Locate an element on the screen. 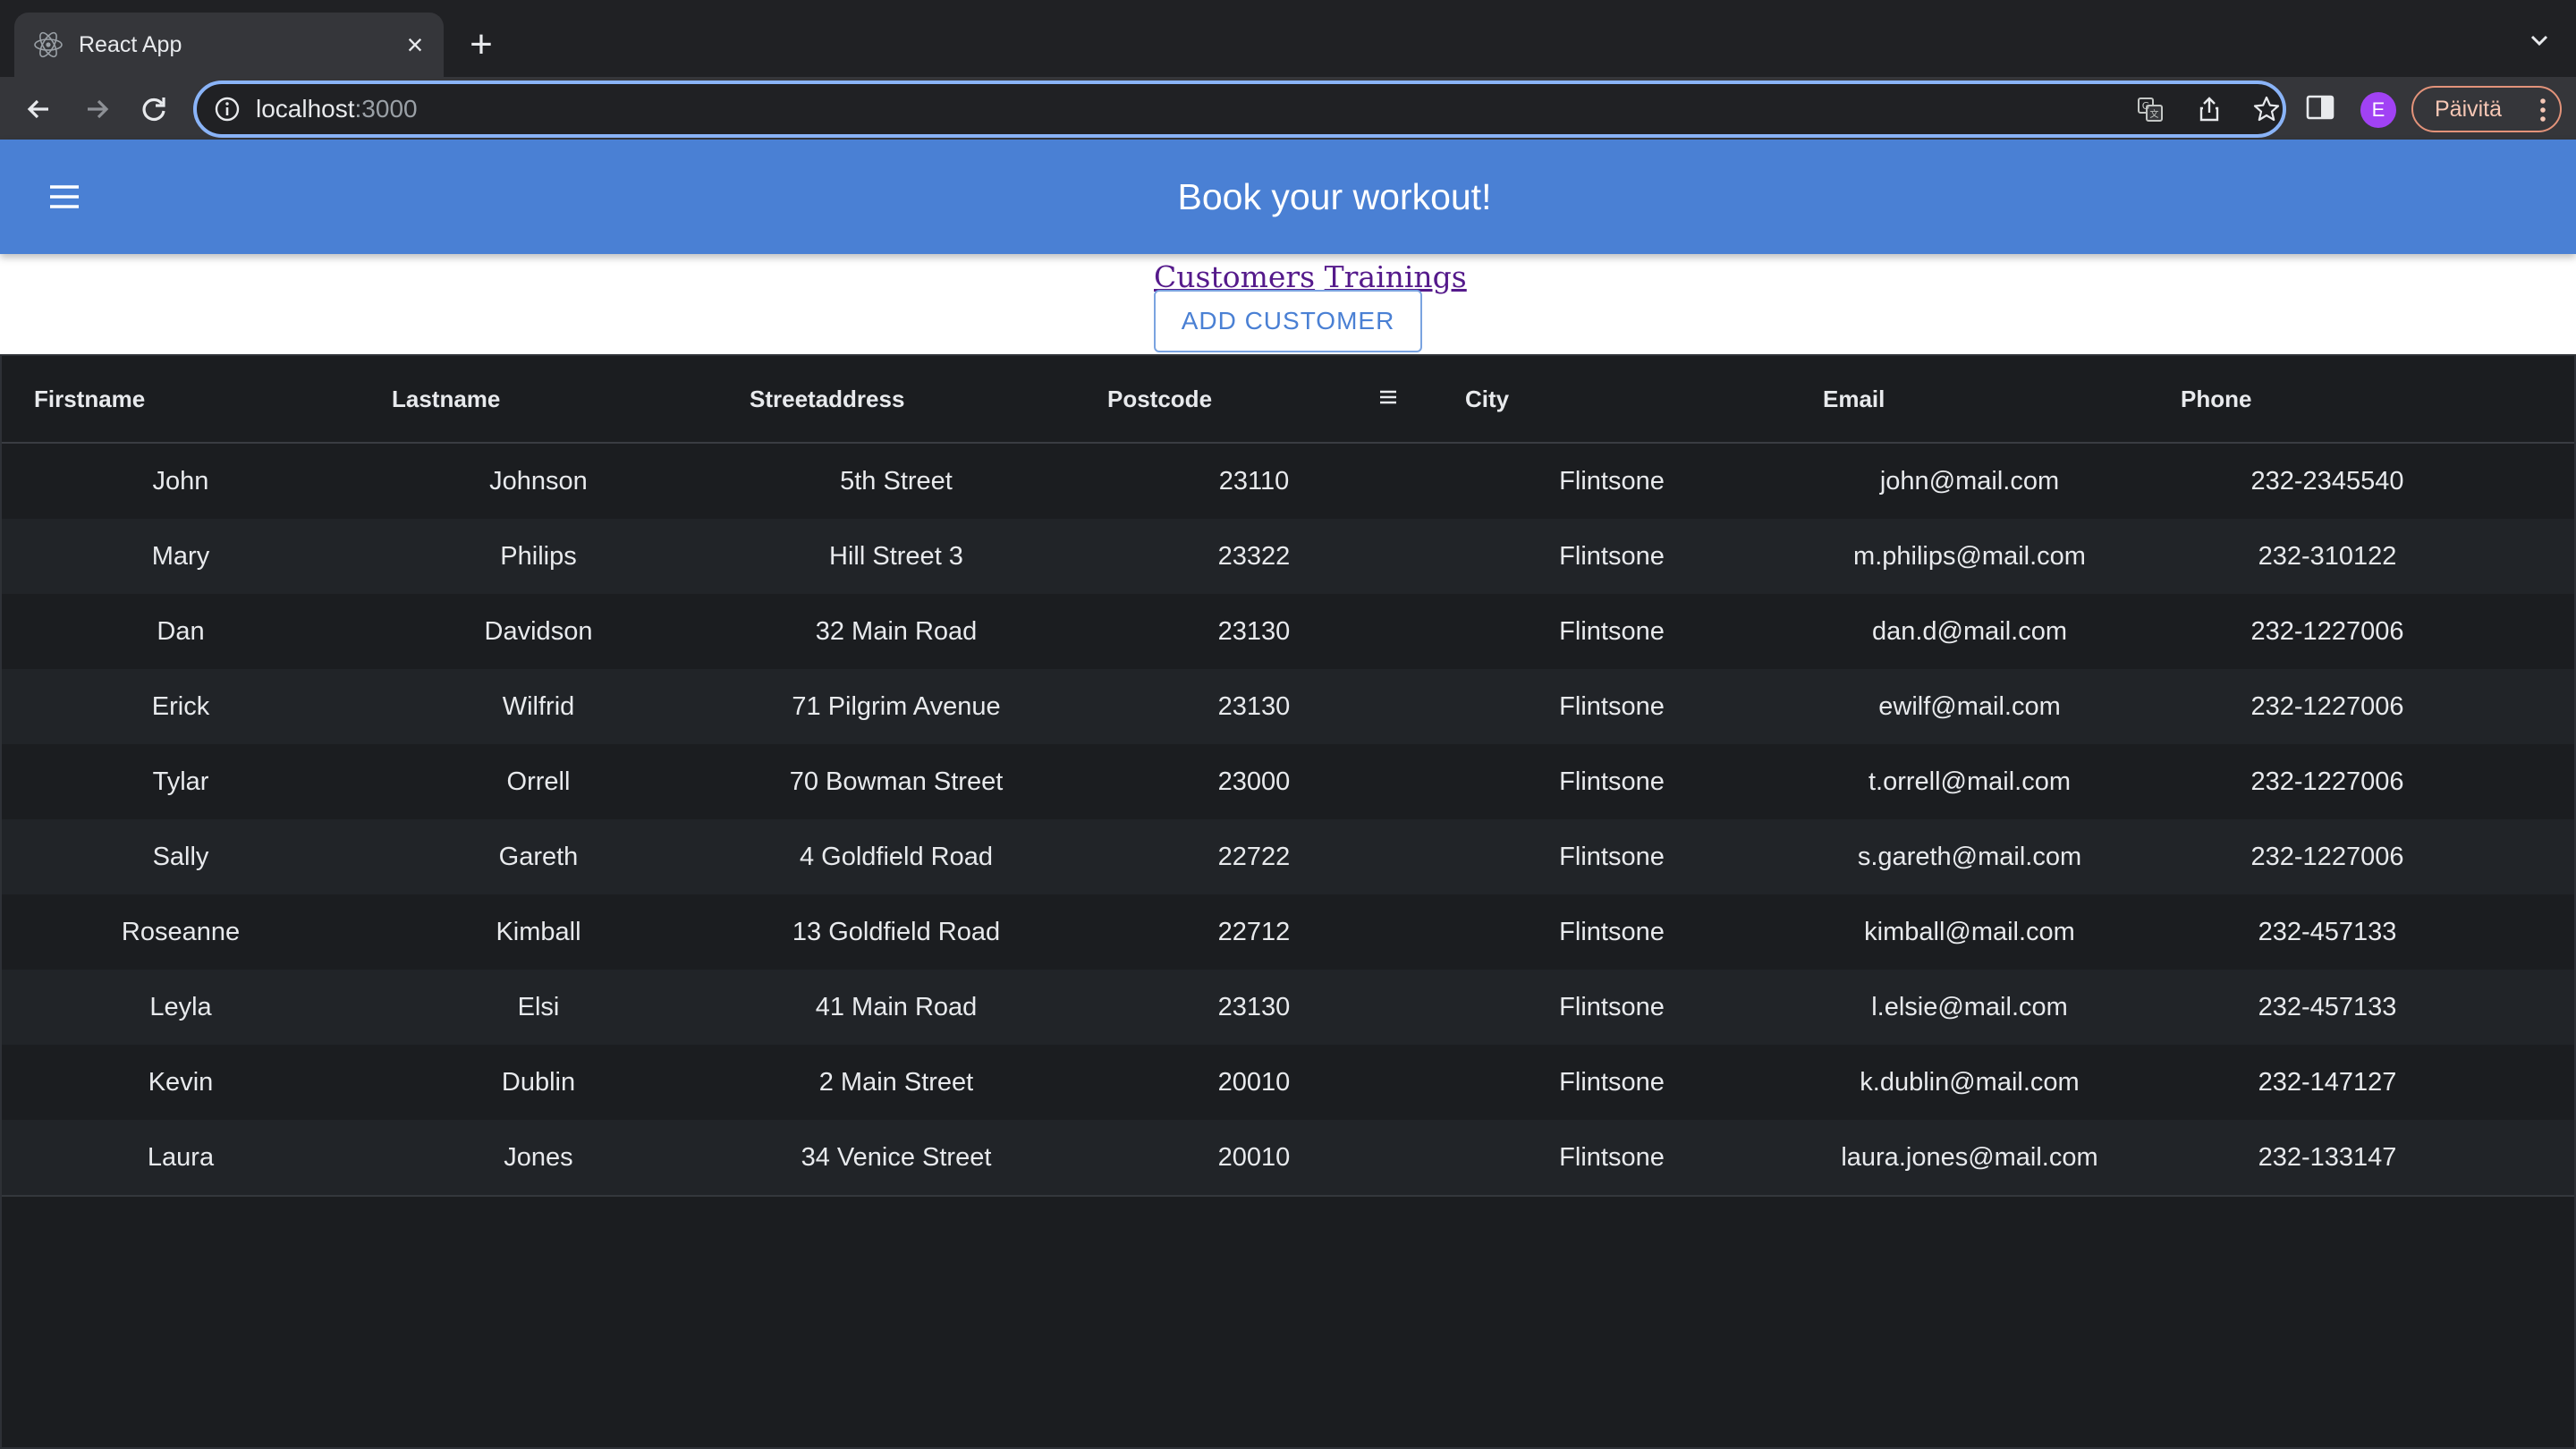  cell-streetaddress: 70 Bowman Street is located at coordinates (896, 781).